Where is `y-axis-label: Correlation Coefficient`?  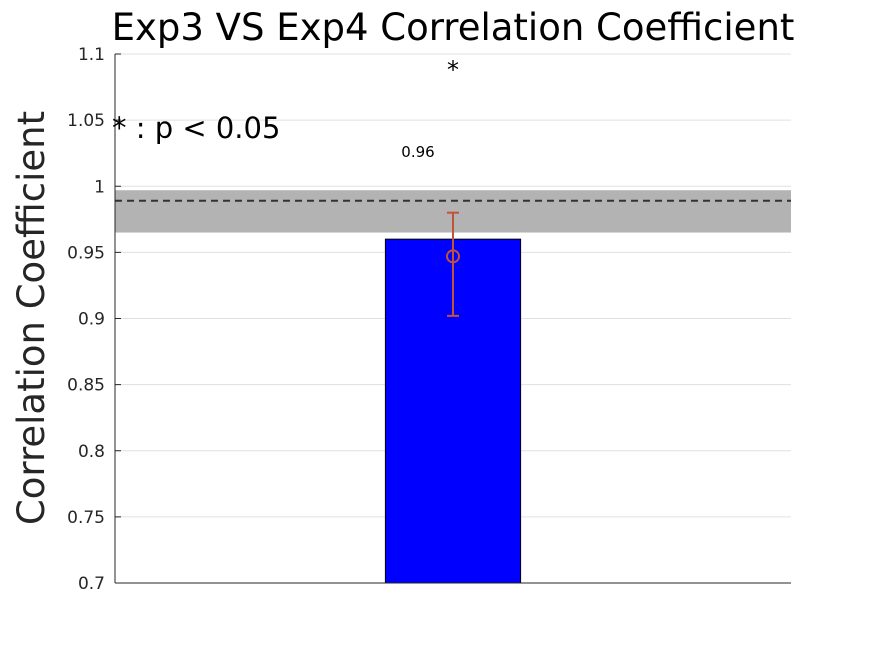
y-axis-label: Correlation Coefficient is located at coordinates (31, 318).